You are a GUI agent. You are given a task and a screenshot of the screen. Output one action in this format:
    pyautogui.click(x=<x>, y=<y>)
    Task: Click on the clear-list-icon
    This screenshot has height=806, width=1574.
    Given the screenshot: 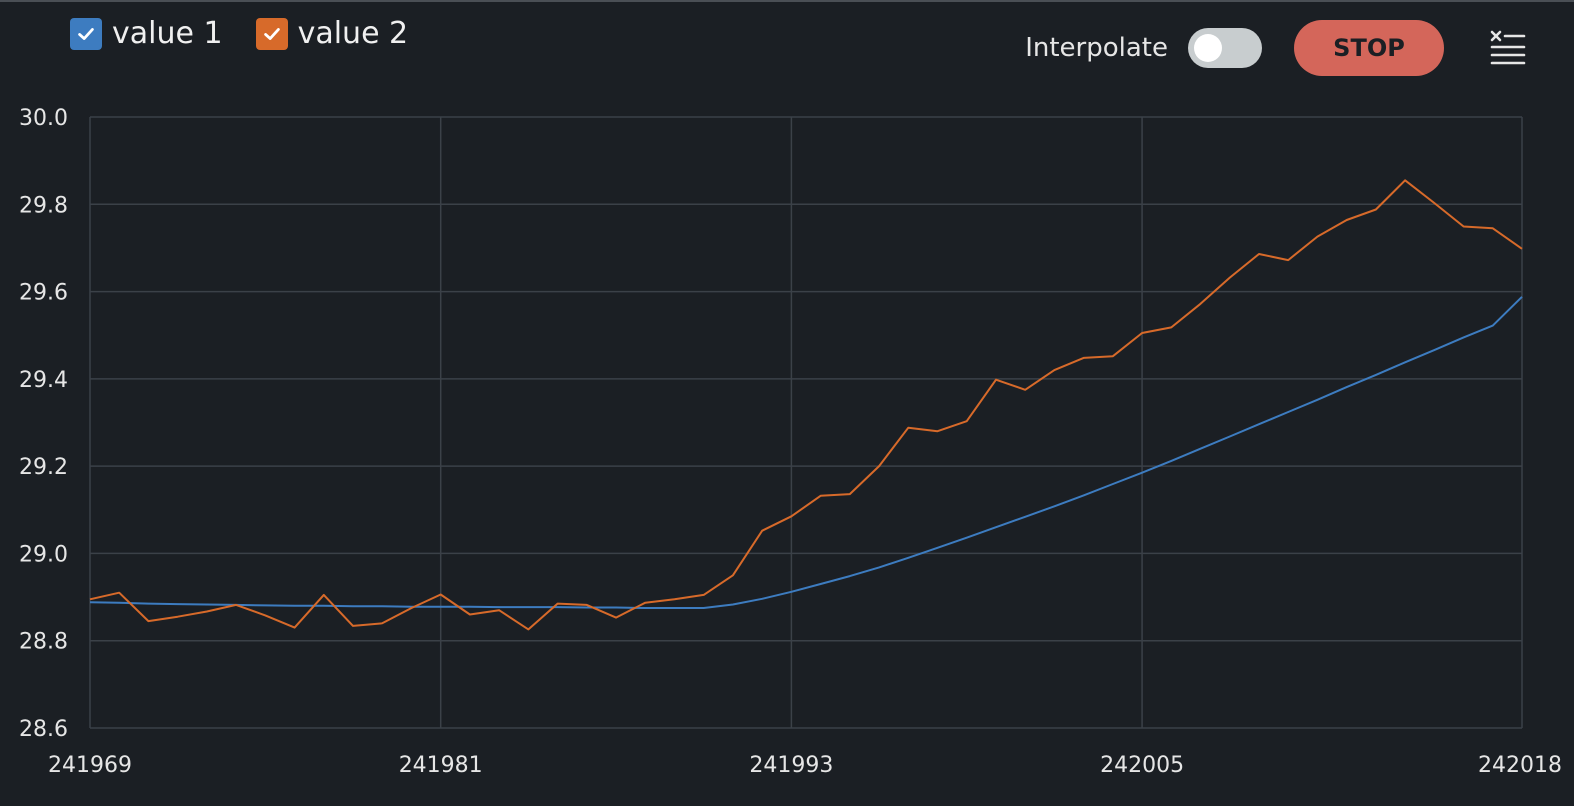 What is the action you would take?
    pyautogui.click(x=1508, y=48)
    